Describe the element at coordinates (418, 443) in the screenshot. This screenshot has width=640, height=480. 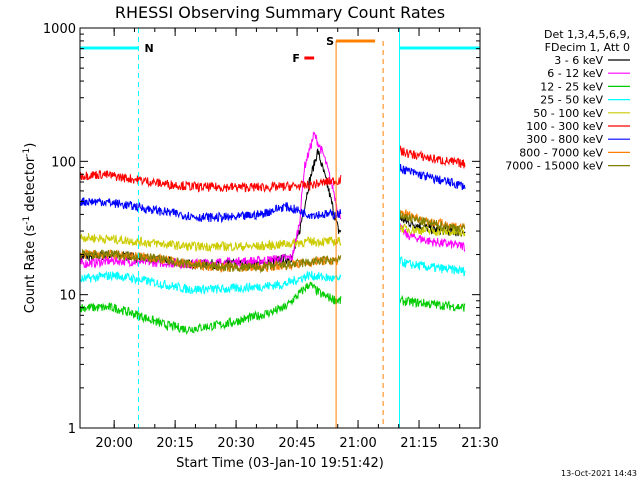
I see `x-tick-label: 21:15` at that location.